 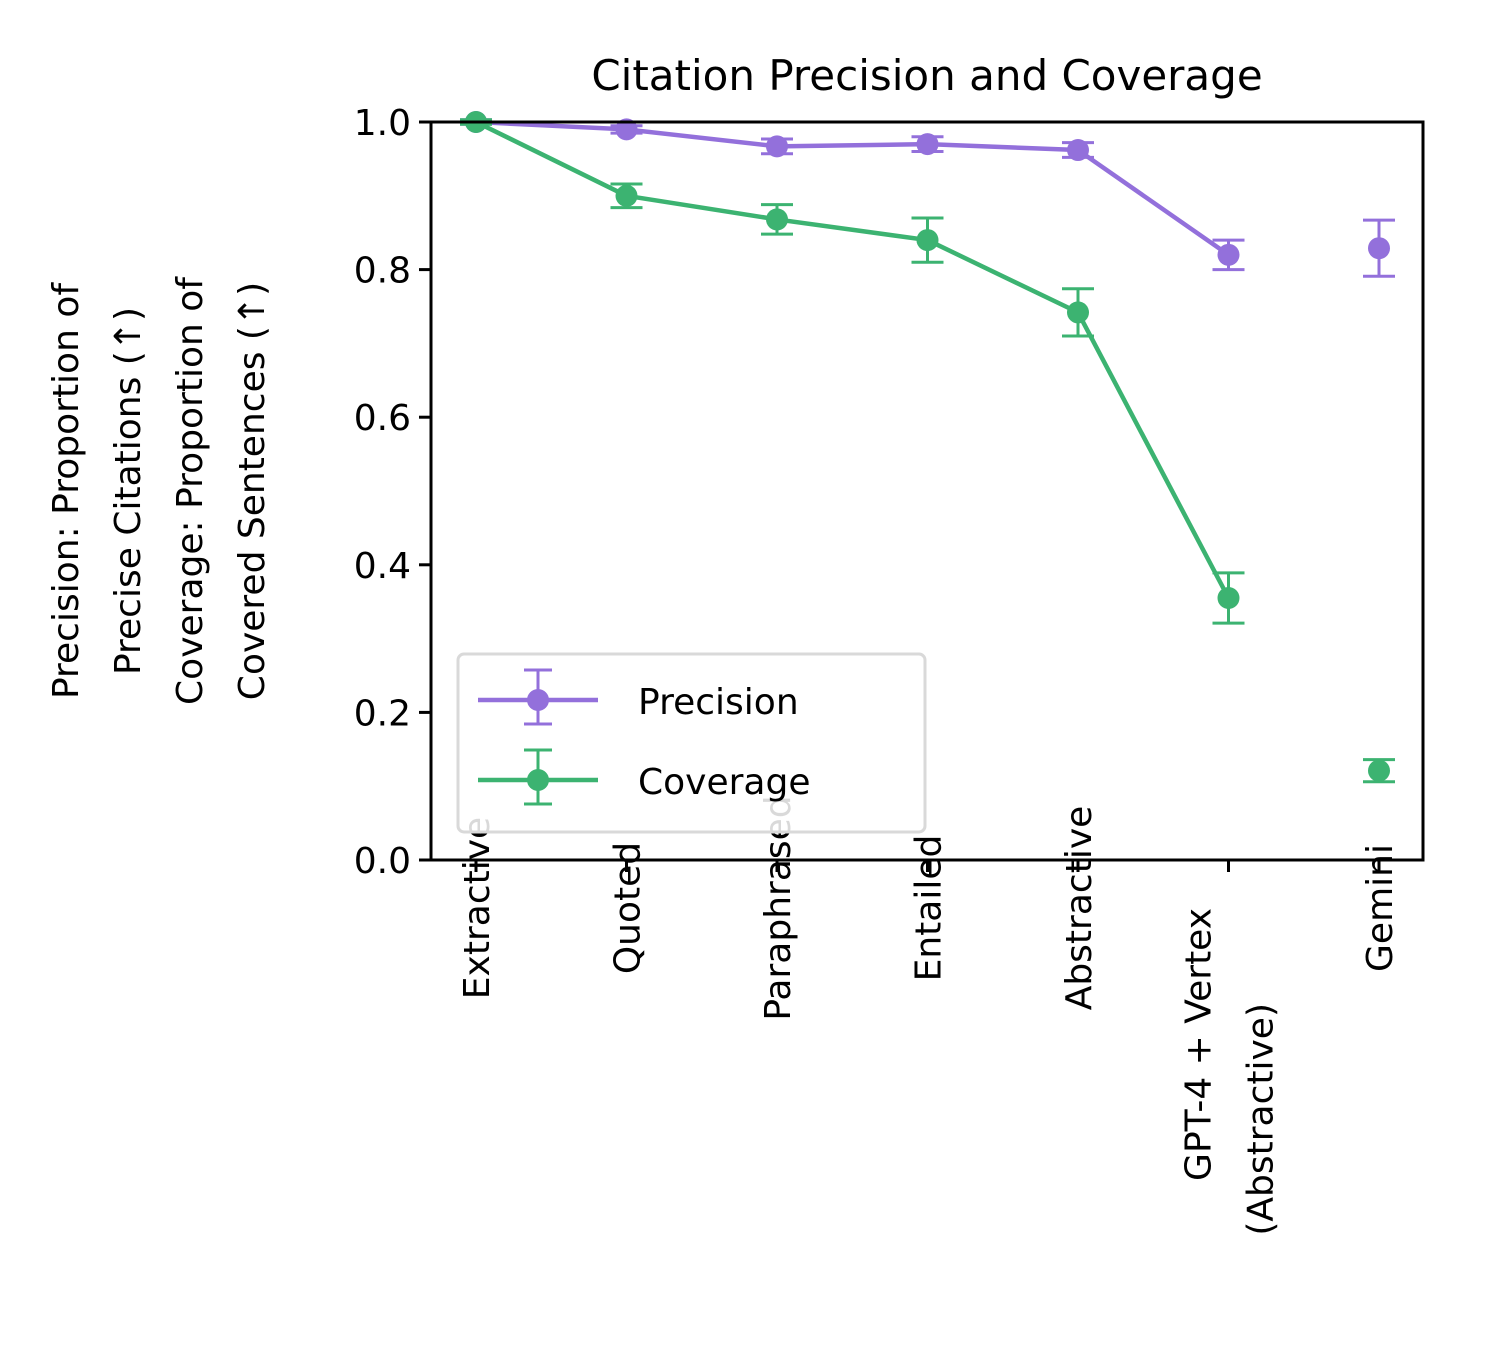 I want to click on x-tick-label: Entailed, so click(x=929, y=908).